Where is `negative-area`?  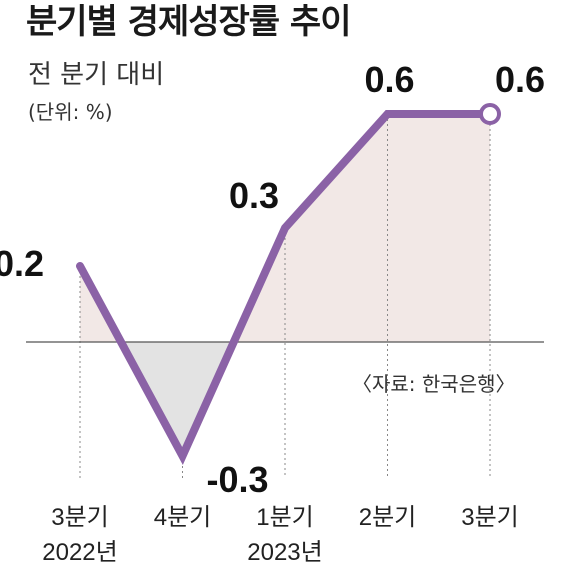
negative-area is located at coordinates (177, 399).